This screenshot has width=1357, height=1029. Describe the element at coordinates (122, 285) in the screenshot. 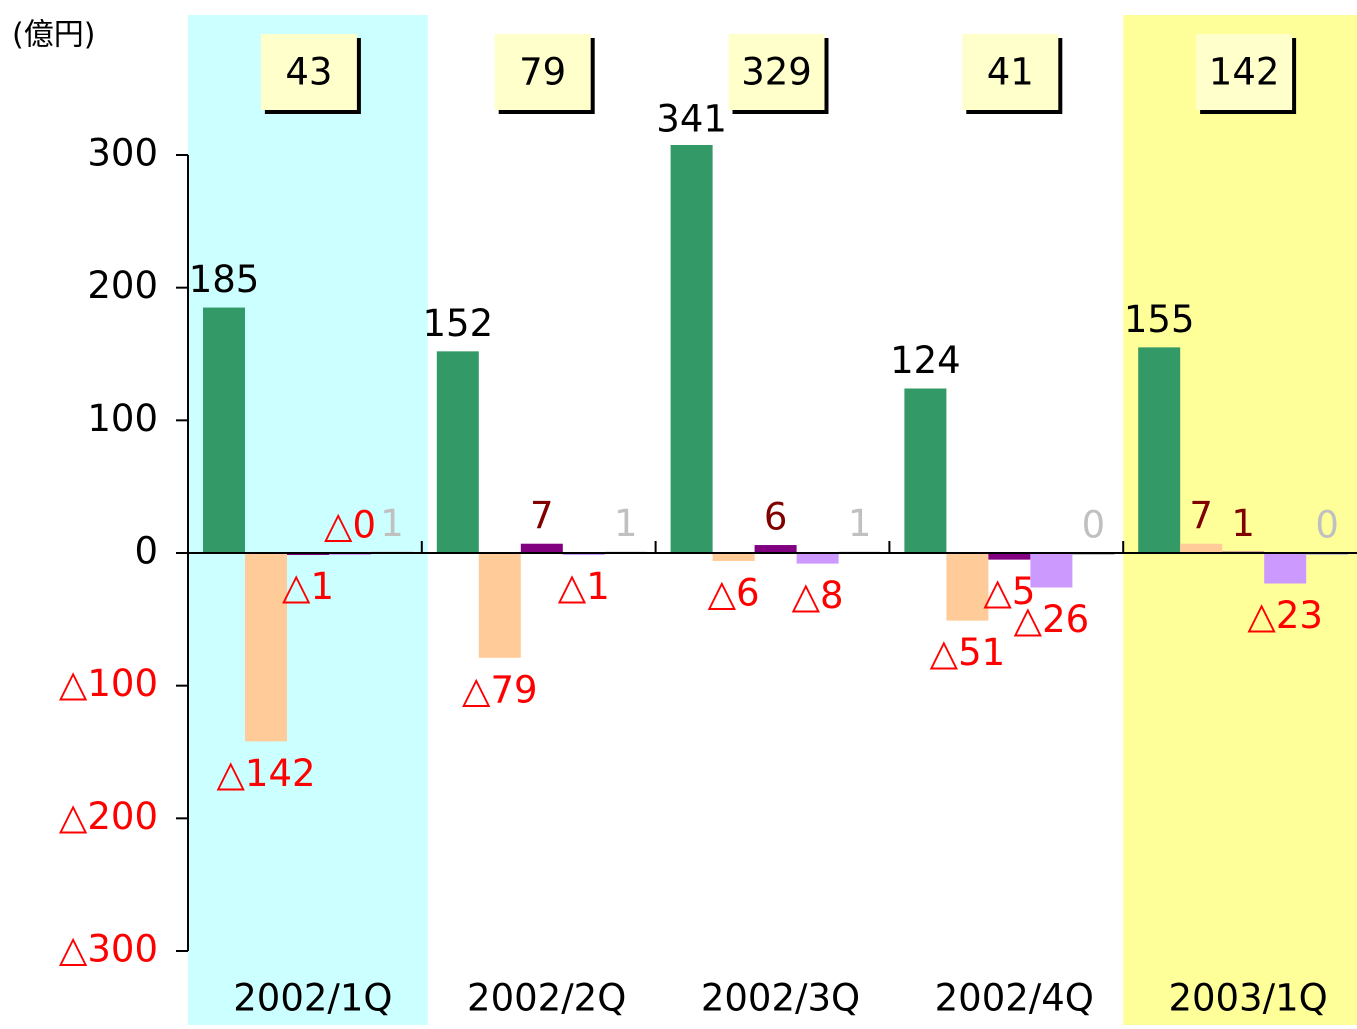

I see `y-tick-label: 200` at that location.